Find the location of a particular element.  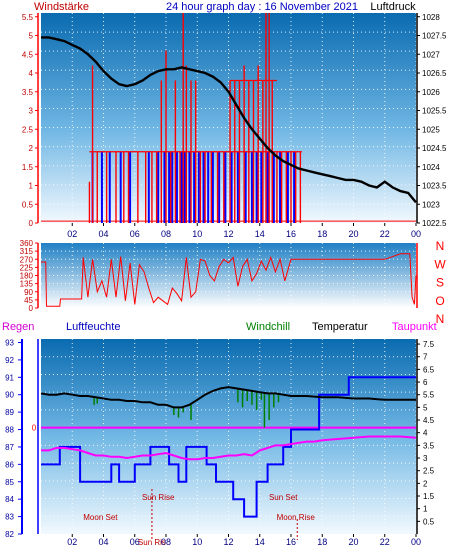

y-tick-label: 1026.5 is located at coordinates (434, 73).